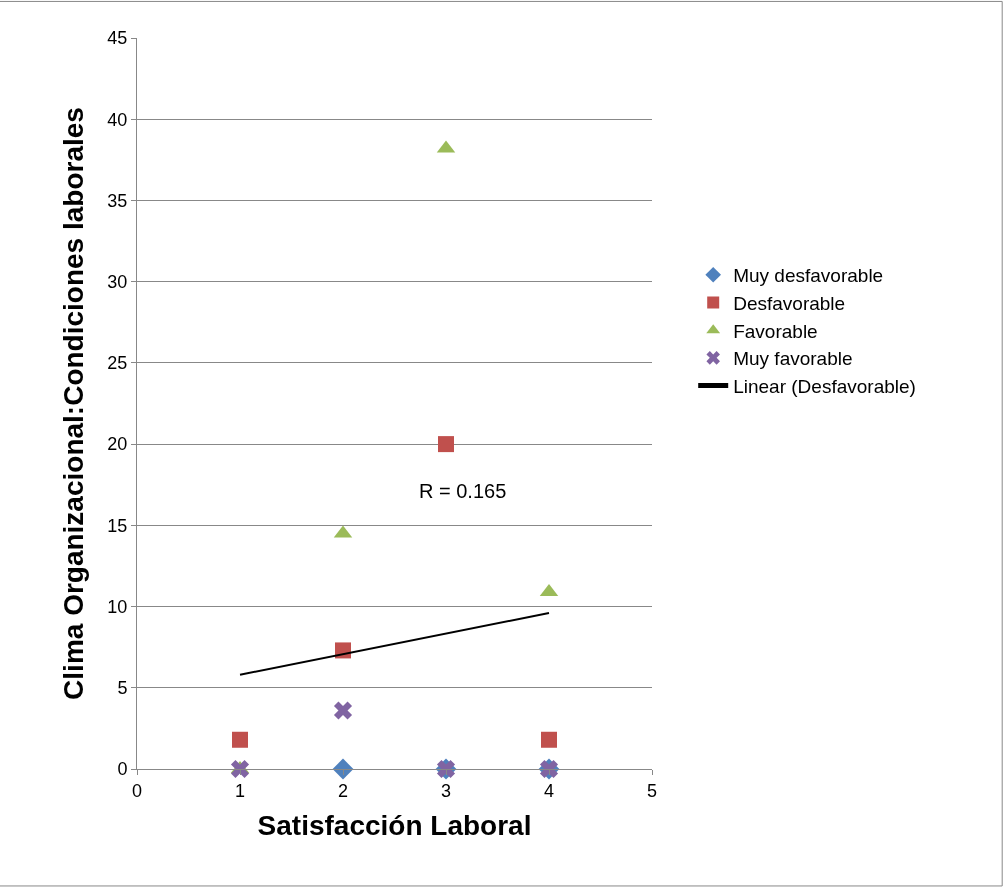  I want to click on y-tick-label: 40, so click(117, 119).